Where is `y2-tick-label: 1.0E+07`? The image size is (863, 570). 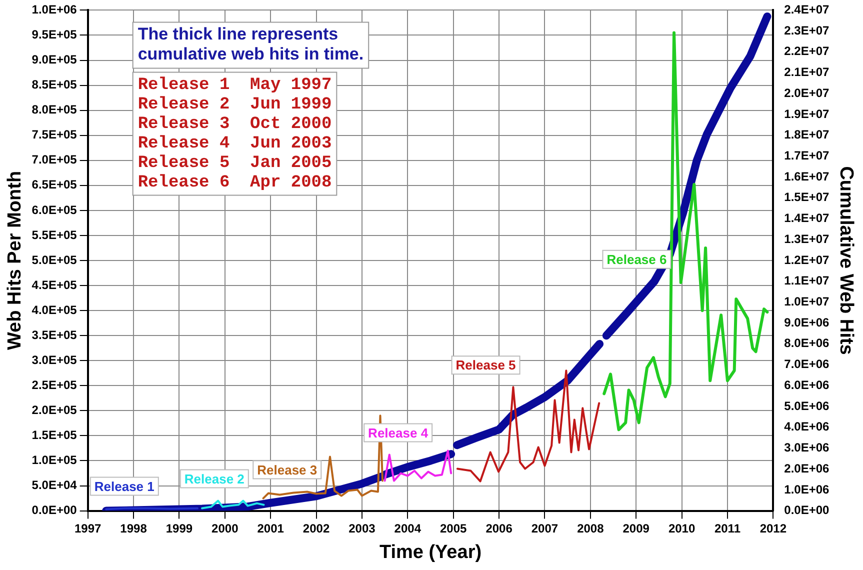
y2-tick-label: 1.0E+07 is located at coordinates (807, 301).